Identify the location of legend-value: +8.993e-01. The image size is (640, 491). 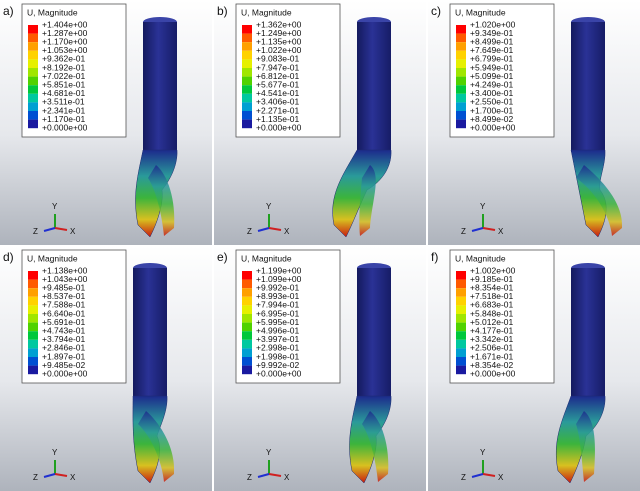
(278, 296).